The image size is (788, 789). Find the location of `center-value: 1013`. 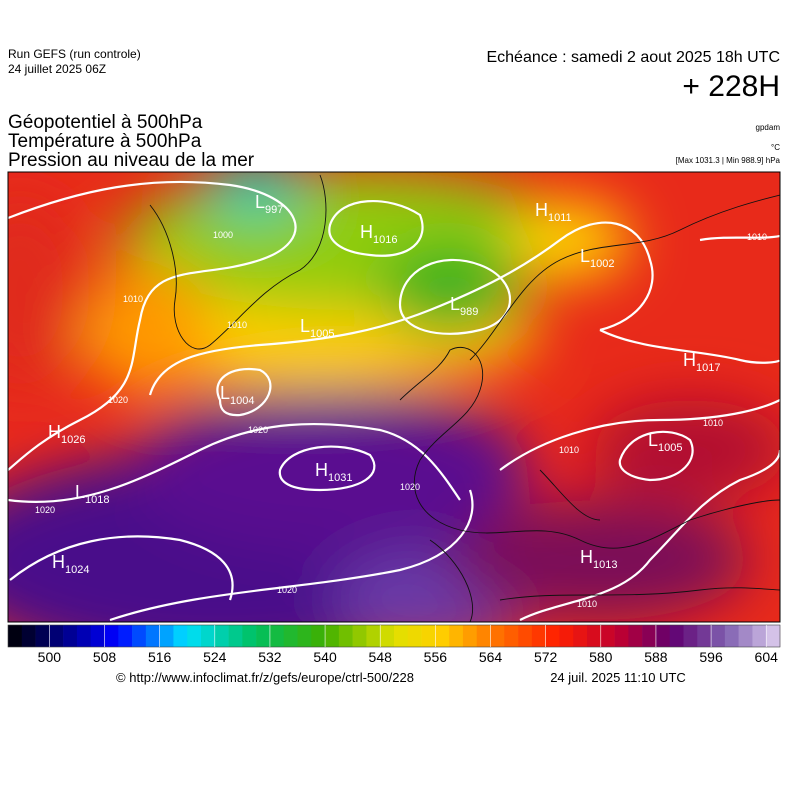

center-value: 1013 is located at coordinates (605, 565).